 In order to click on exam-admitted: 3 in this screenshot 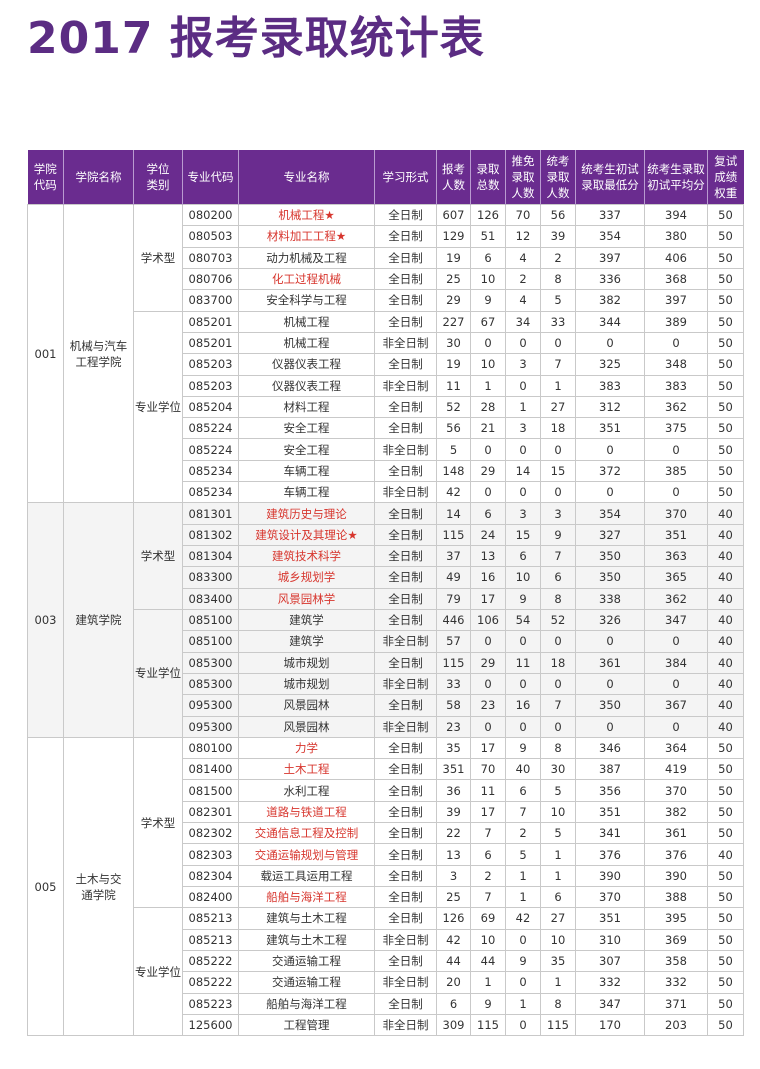, I will do `click(558, 513)`.